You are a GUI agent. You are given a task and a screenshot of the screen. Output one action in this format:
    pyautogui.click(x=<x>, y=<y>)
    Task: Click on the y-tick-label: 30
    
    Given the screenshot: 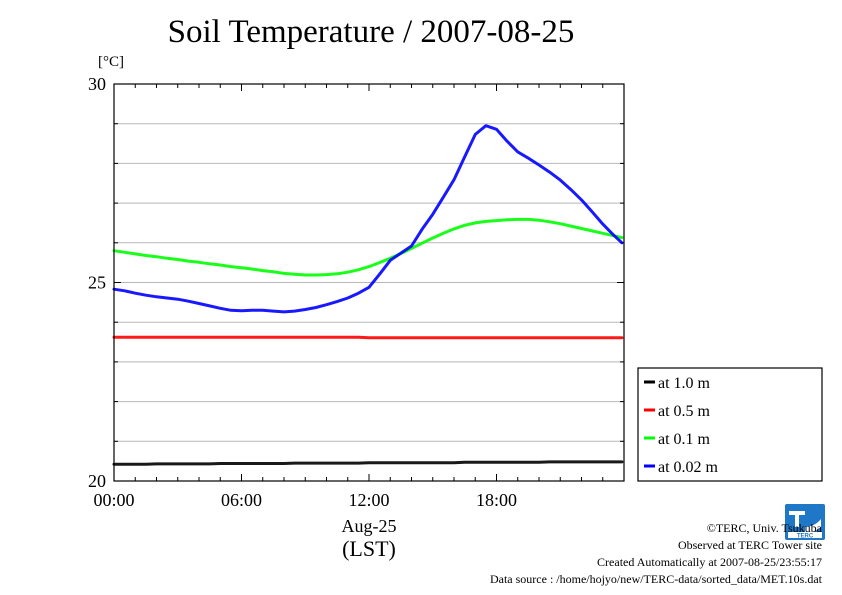 What is the action you would take?
    pyautogui.click(x=97, y=84)
    